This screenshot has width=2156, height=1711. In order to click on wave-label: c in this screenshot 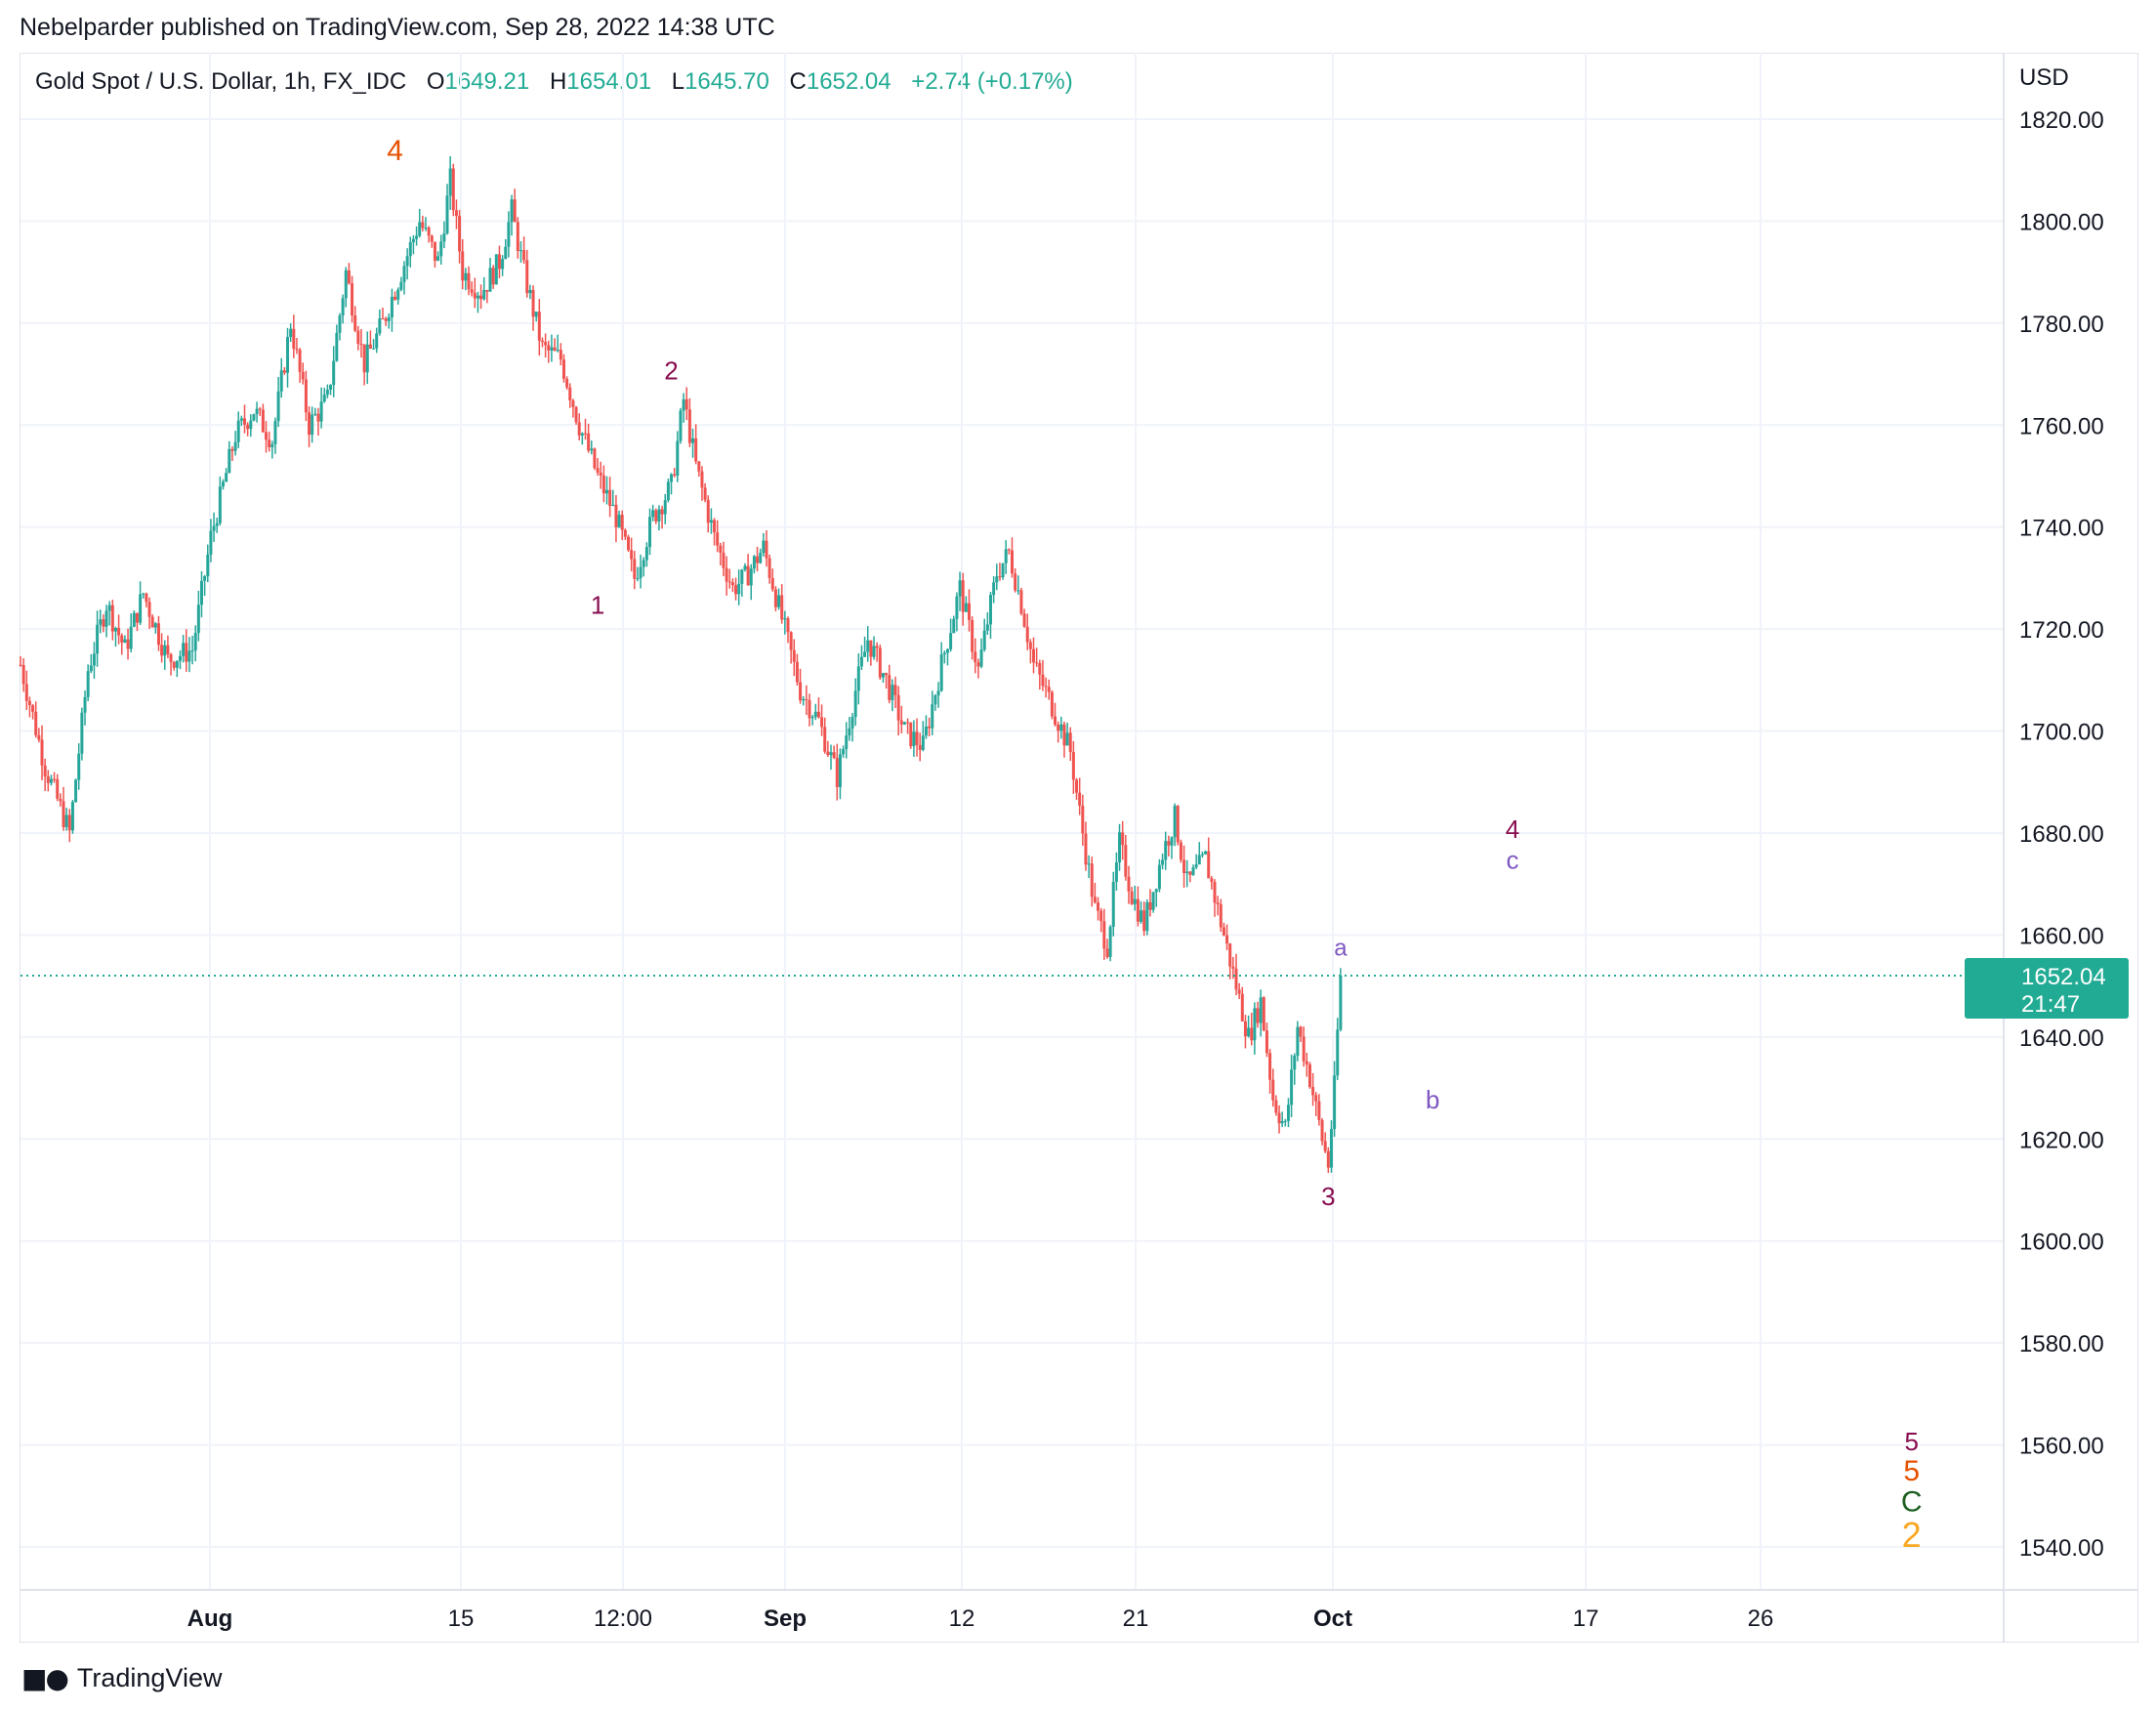, I will do `click(1512, 860)`.